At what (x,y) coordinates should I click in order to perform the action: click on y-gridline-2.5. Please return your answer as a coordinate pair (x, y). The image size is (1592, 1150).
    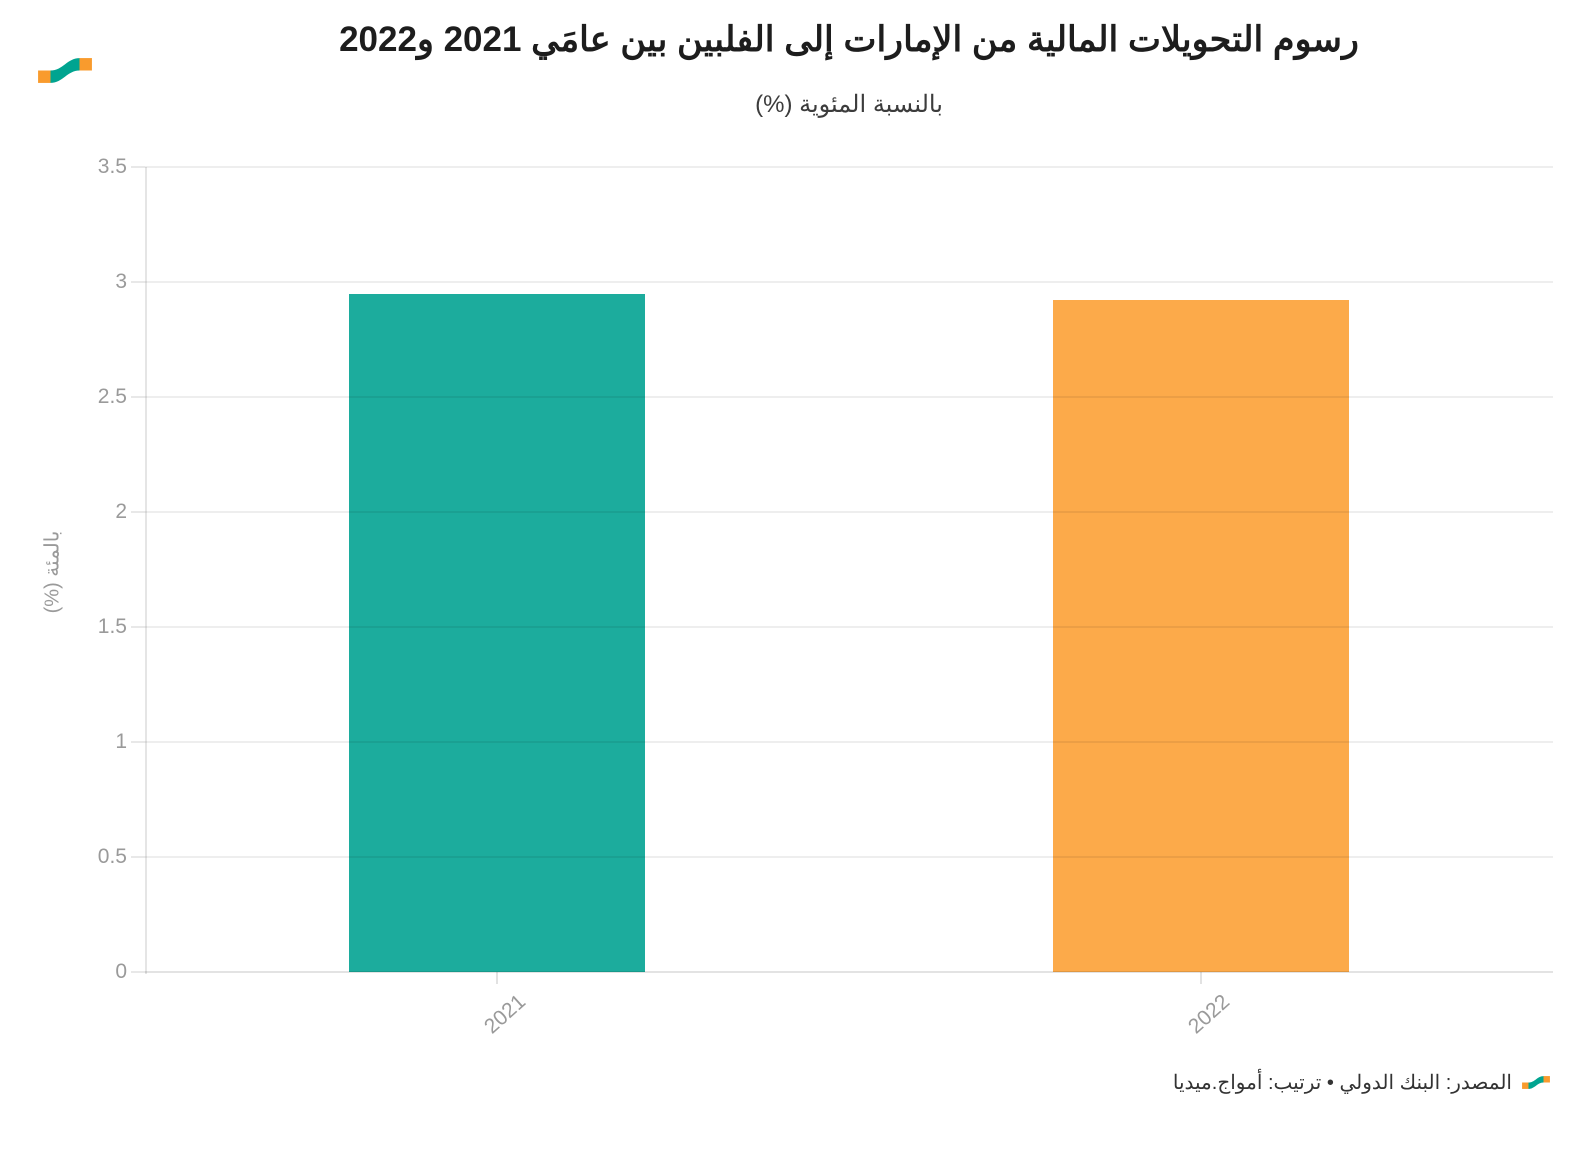
    Looking at the image, I should click on (849, 397).